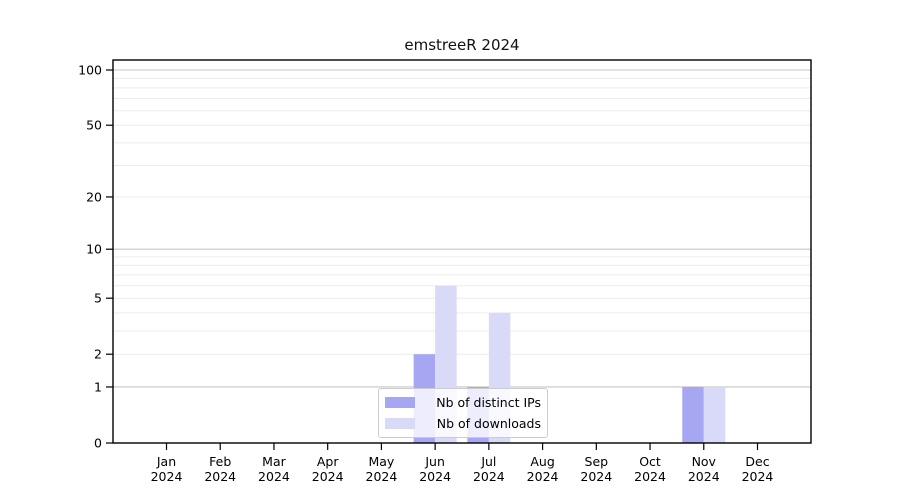  Describe the element at coordinates (400, 402) in the screenshot. I see `legend-swatch-distinct-ips` at that location.